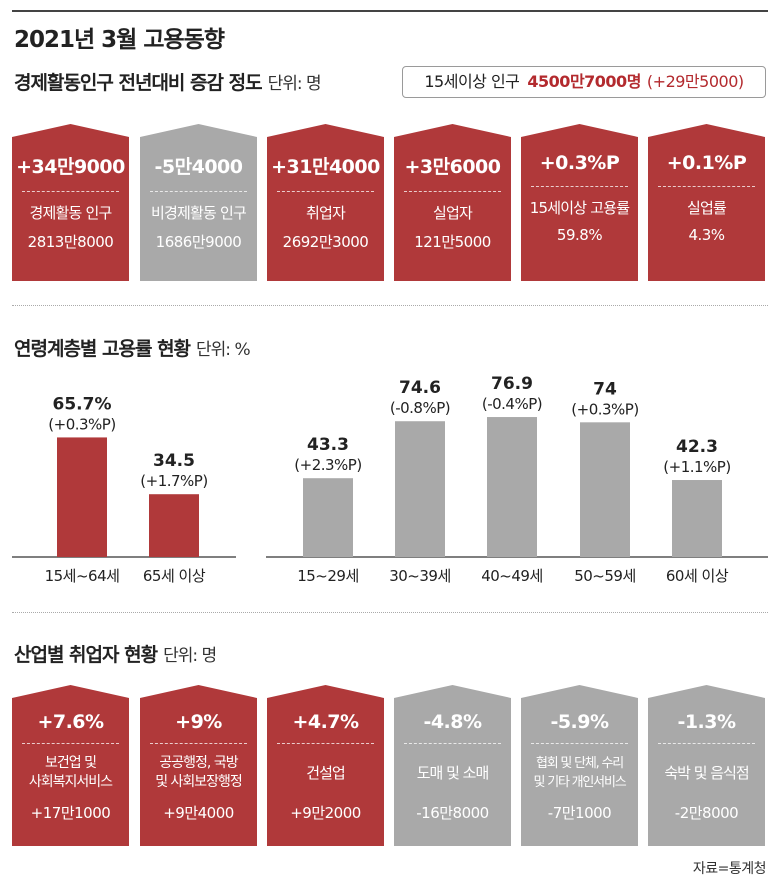 The image size is (780, 888). What do you see at coordinates (729, 869) in the screenshot?
I see `source-note: 자료=통계청` at bounding box center [729, 869].